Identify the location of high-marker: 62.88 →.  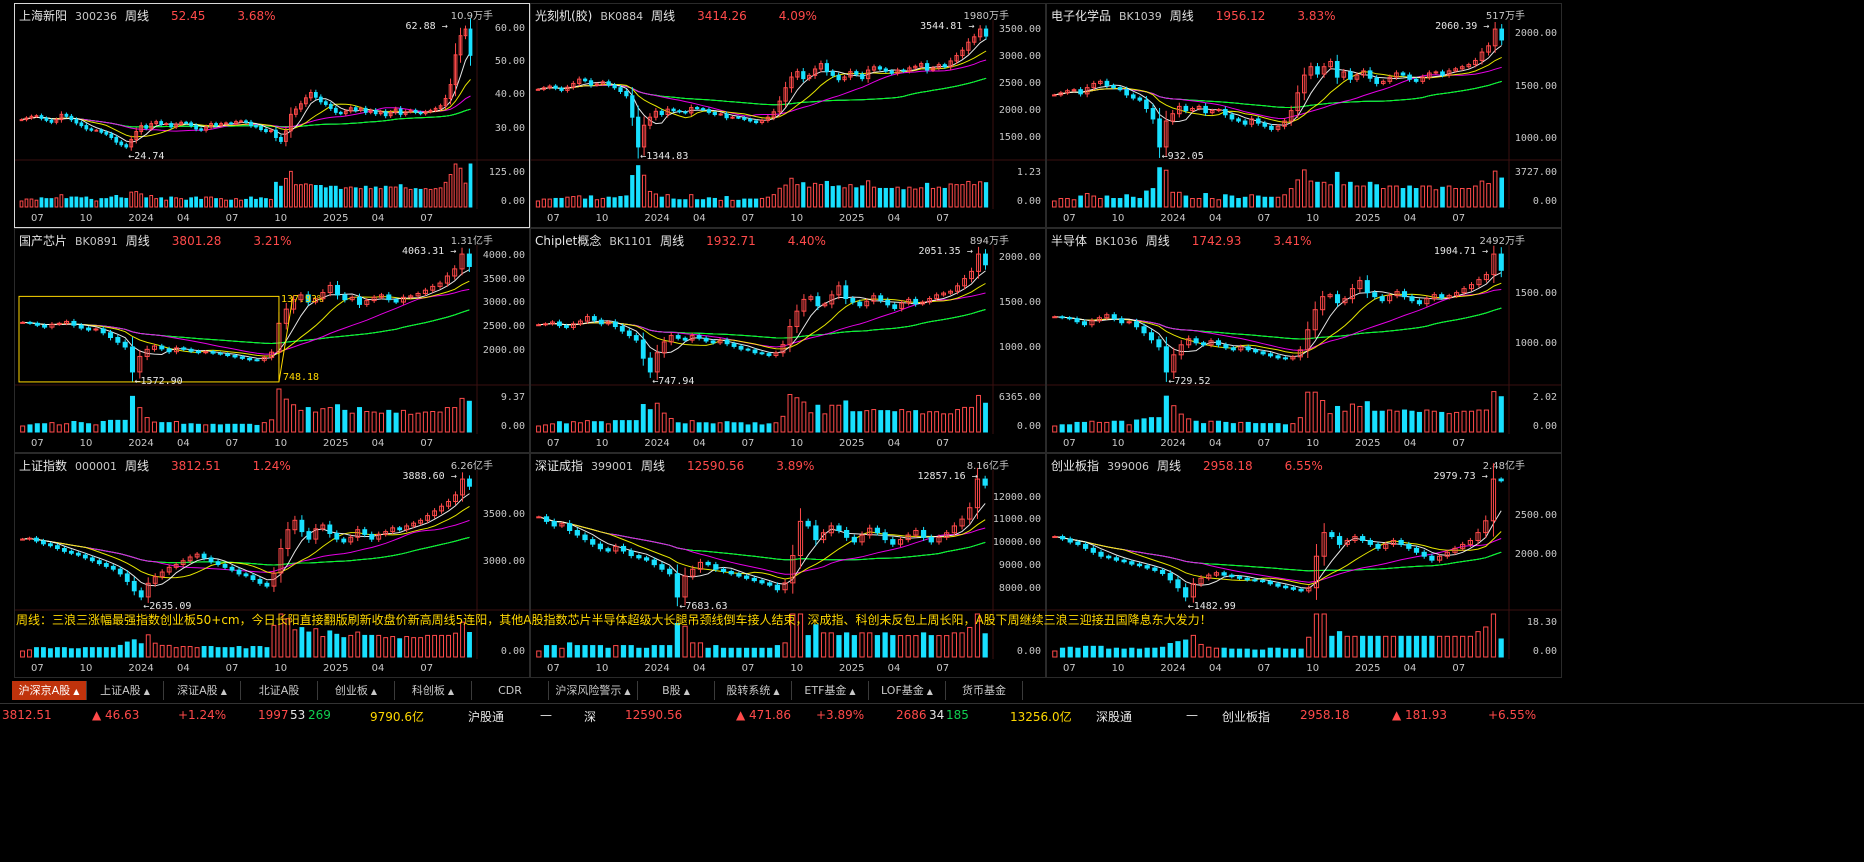
(426, 27).